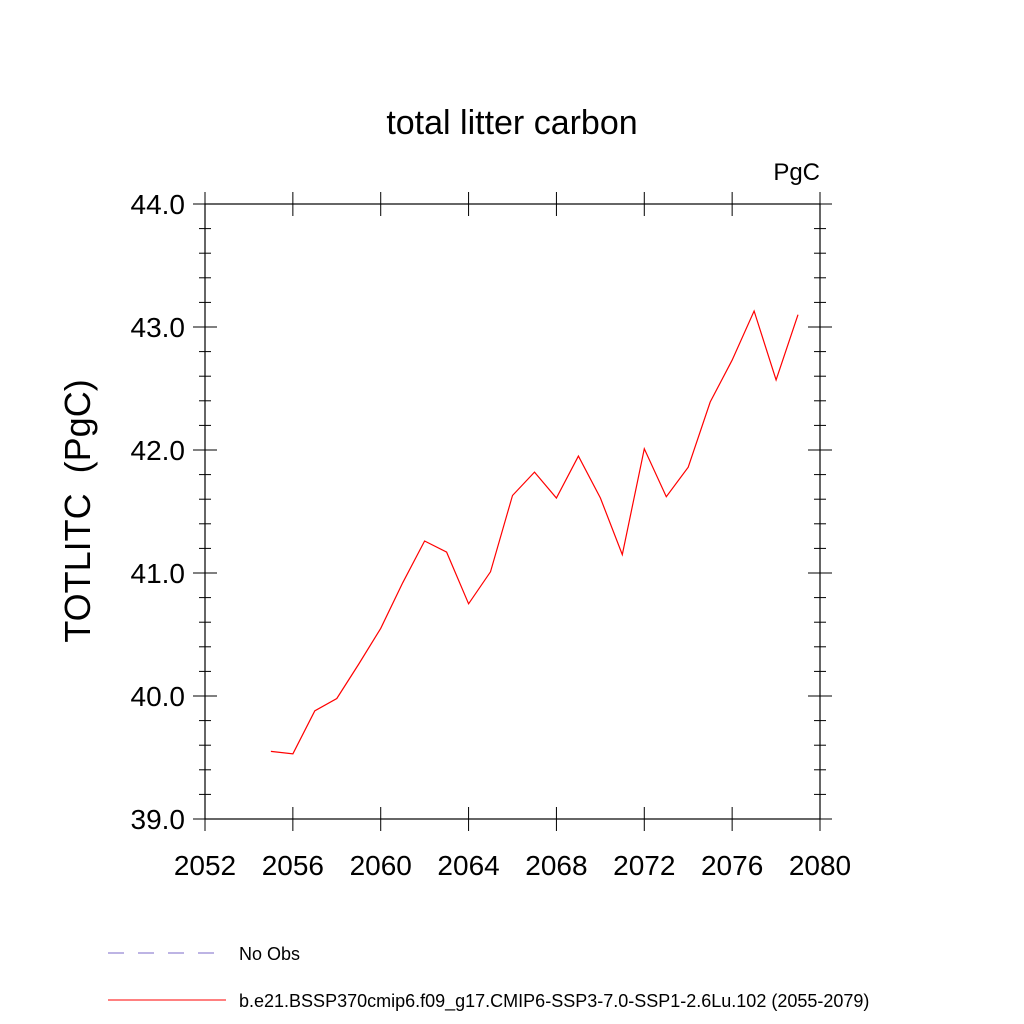 The image size is (1024, 1024). I want to click on x-tick-label: 2080, so click(820, 865).